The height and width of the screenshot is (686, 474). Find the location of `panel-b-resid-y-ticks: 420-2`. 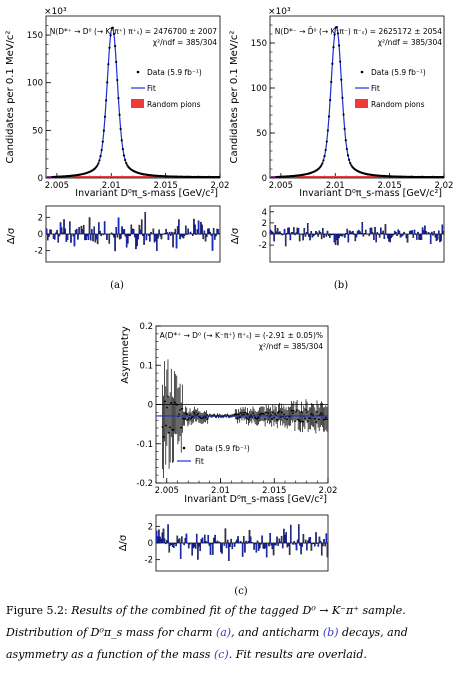

panel-b-resid-y-ticks: 420-2 is located at coordinates (266, 229).